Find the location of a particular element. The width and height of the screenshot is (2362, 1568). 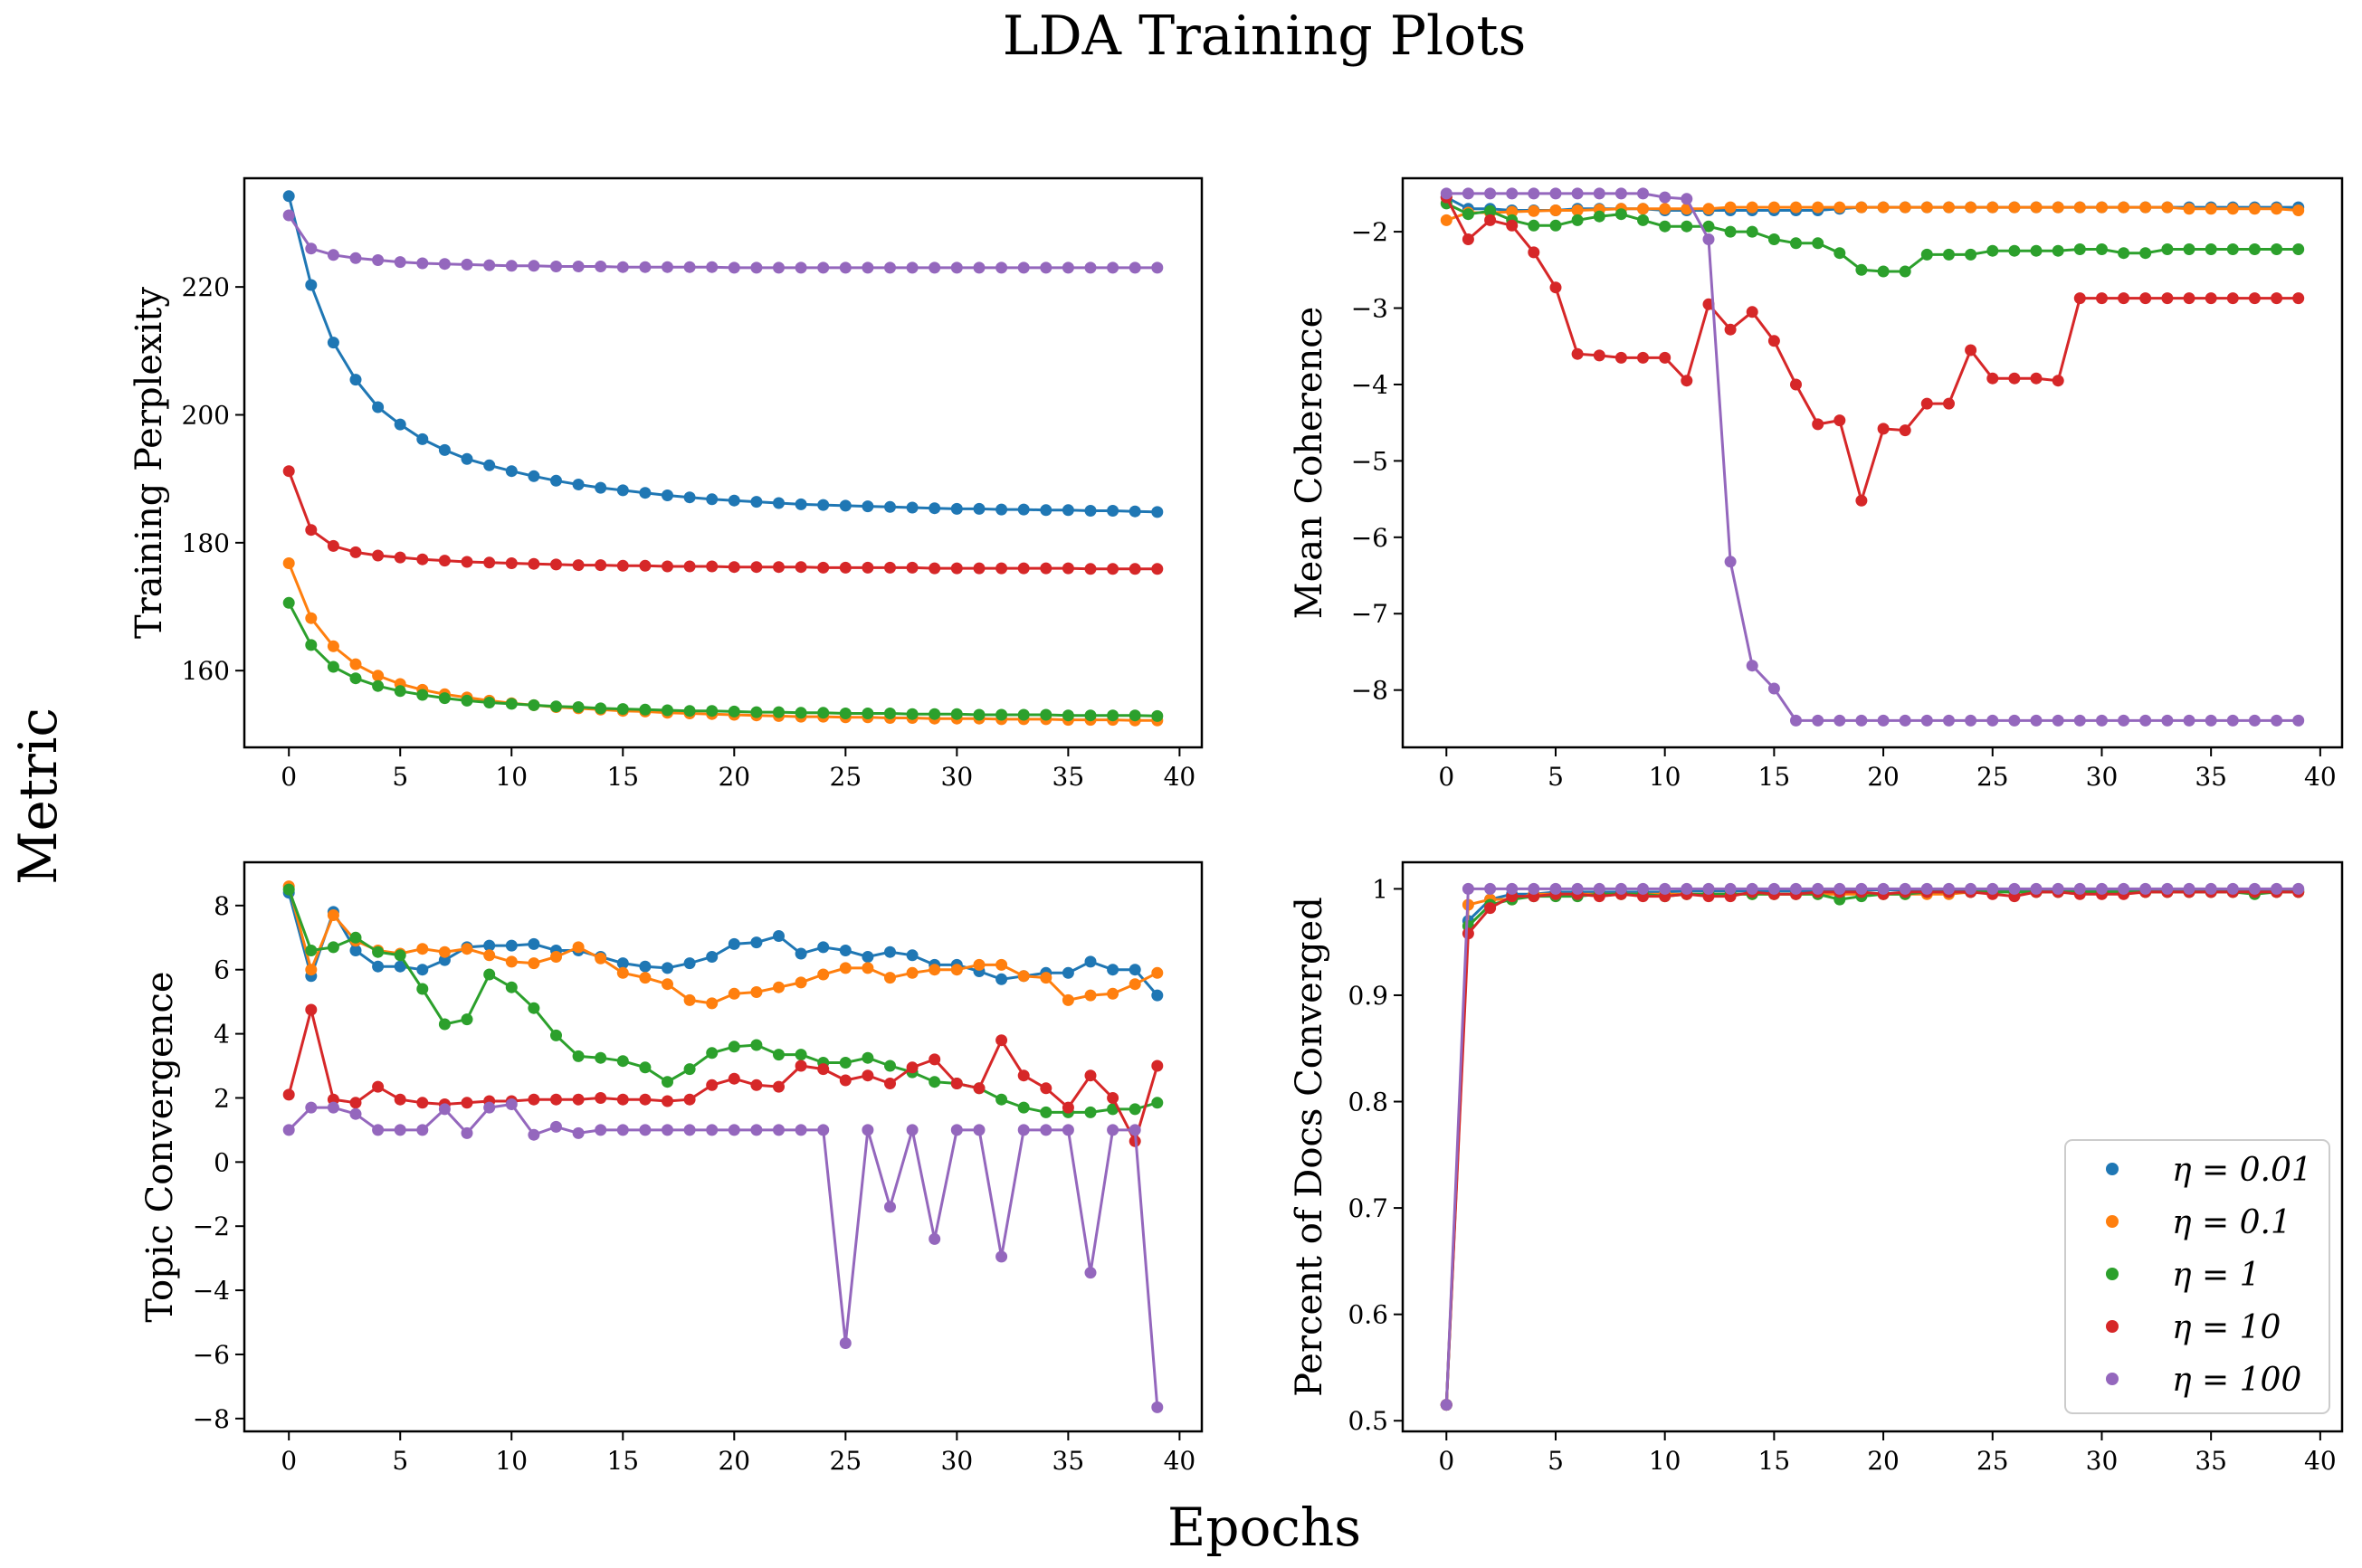

legend-item: η = 1 is located at coordinates (2184, 1276).